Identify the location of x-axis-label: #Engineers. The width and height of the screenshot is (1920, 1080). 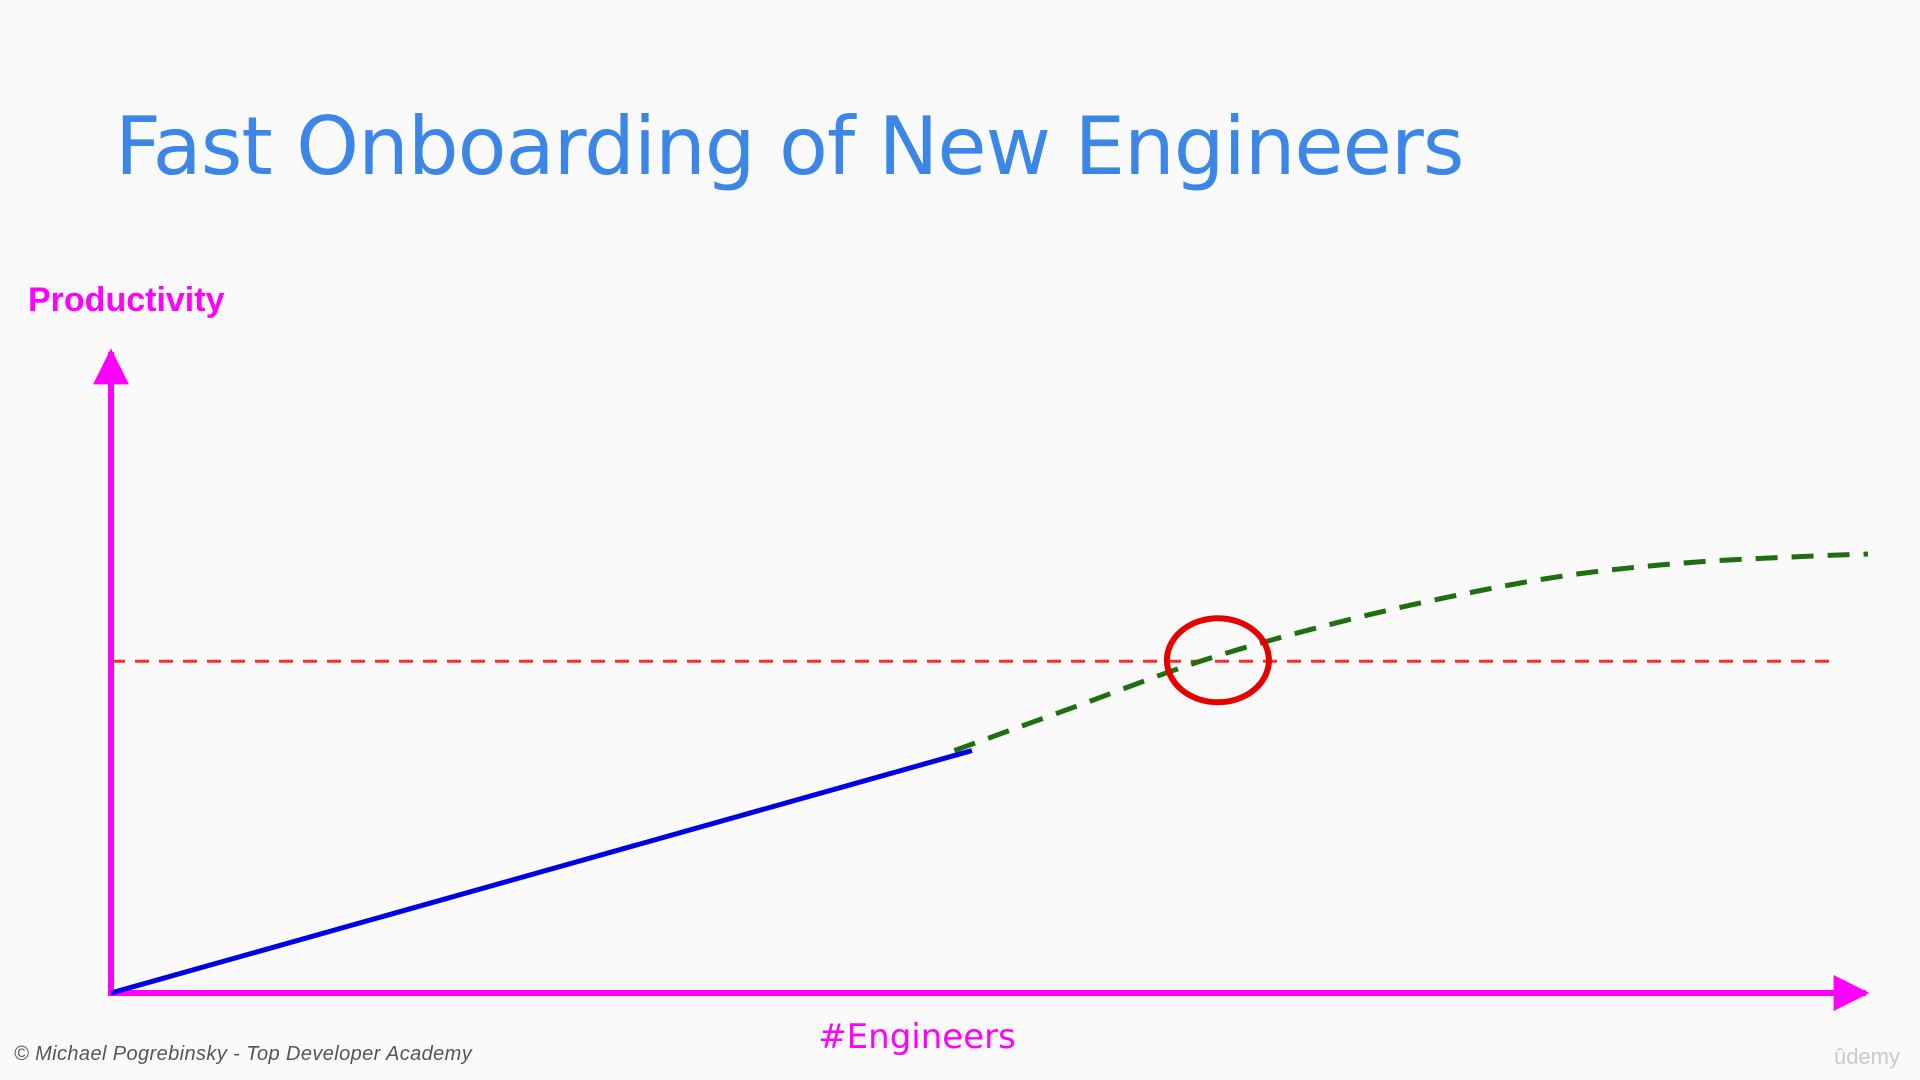
(917, 1037).